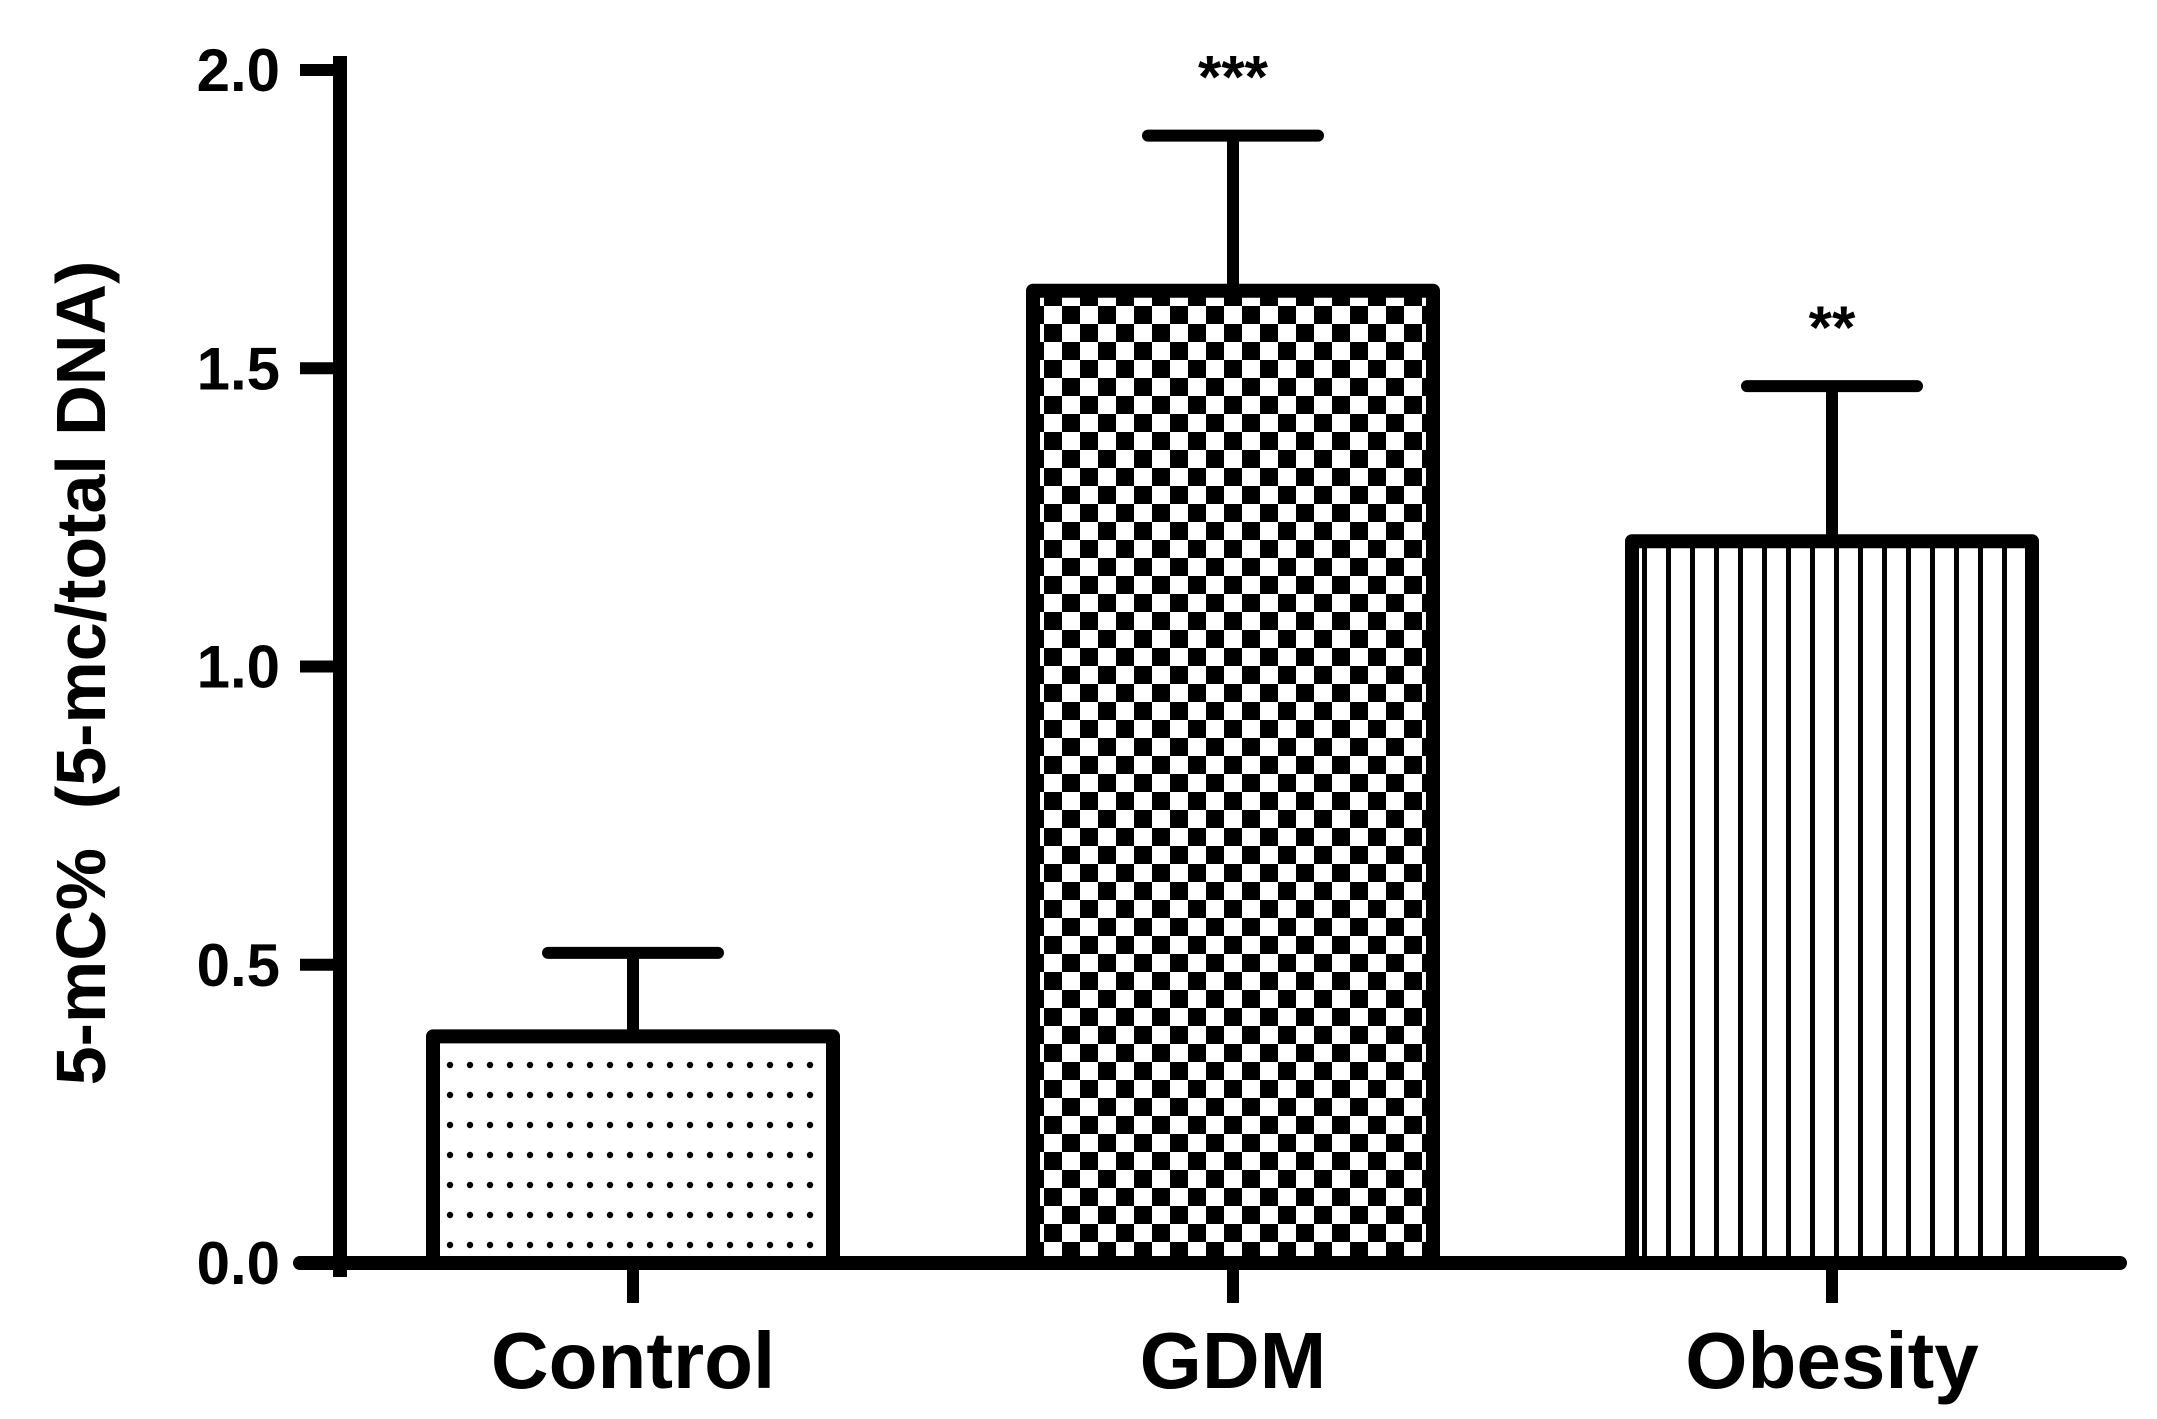  I want to click on y-tick-label: 1.5, so click(238, 368).